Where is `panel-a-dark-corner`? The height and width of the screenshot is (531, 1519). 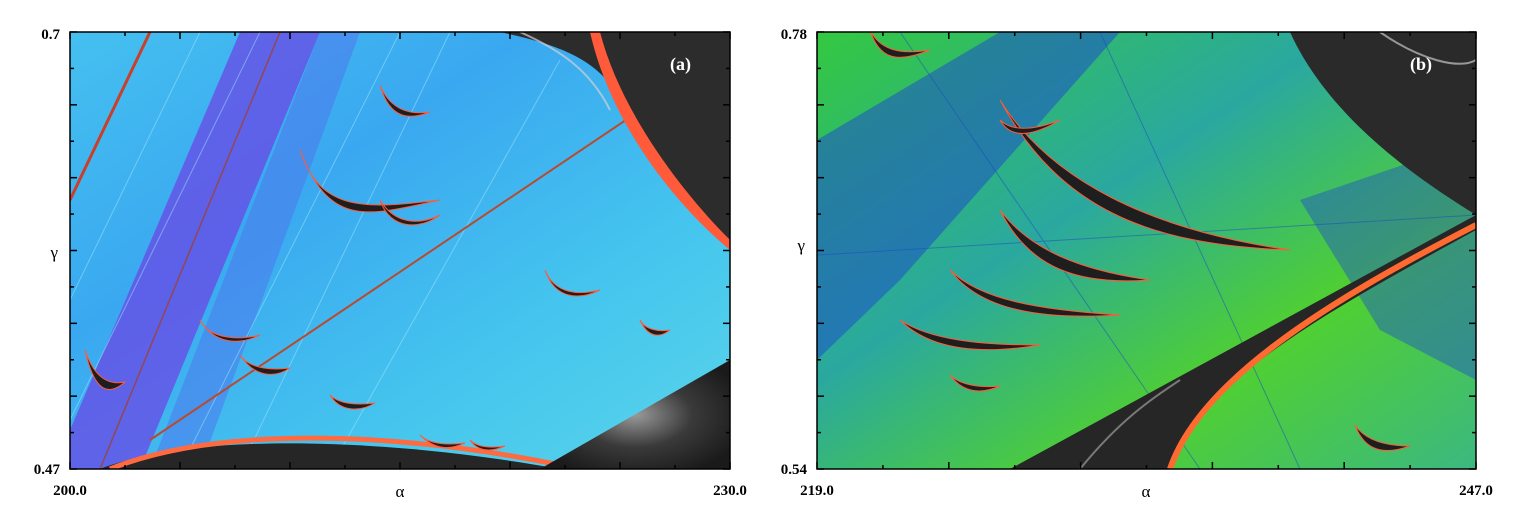
panel-a-dark-corner is located at coordinates (635, 414).